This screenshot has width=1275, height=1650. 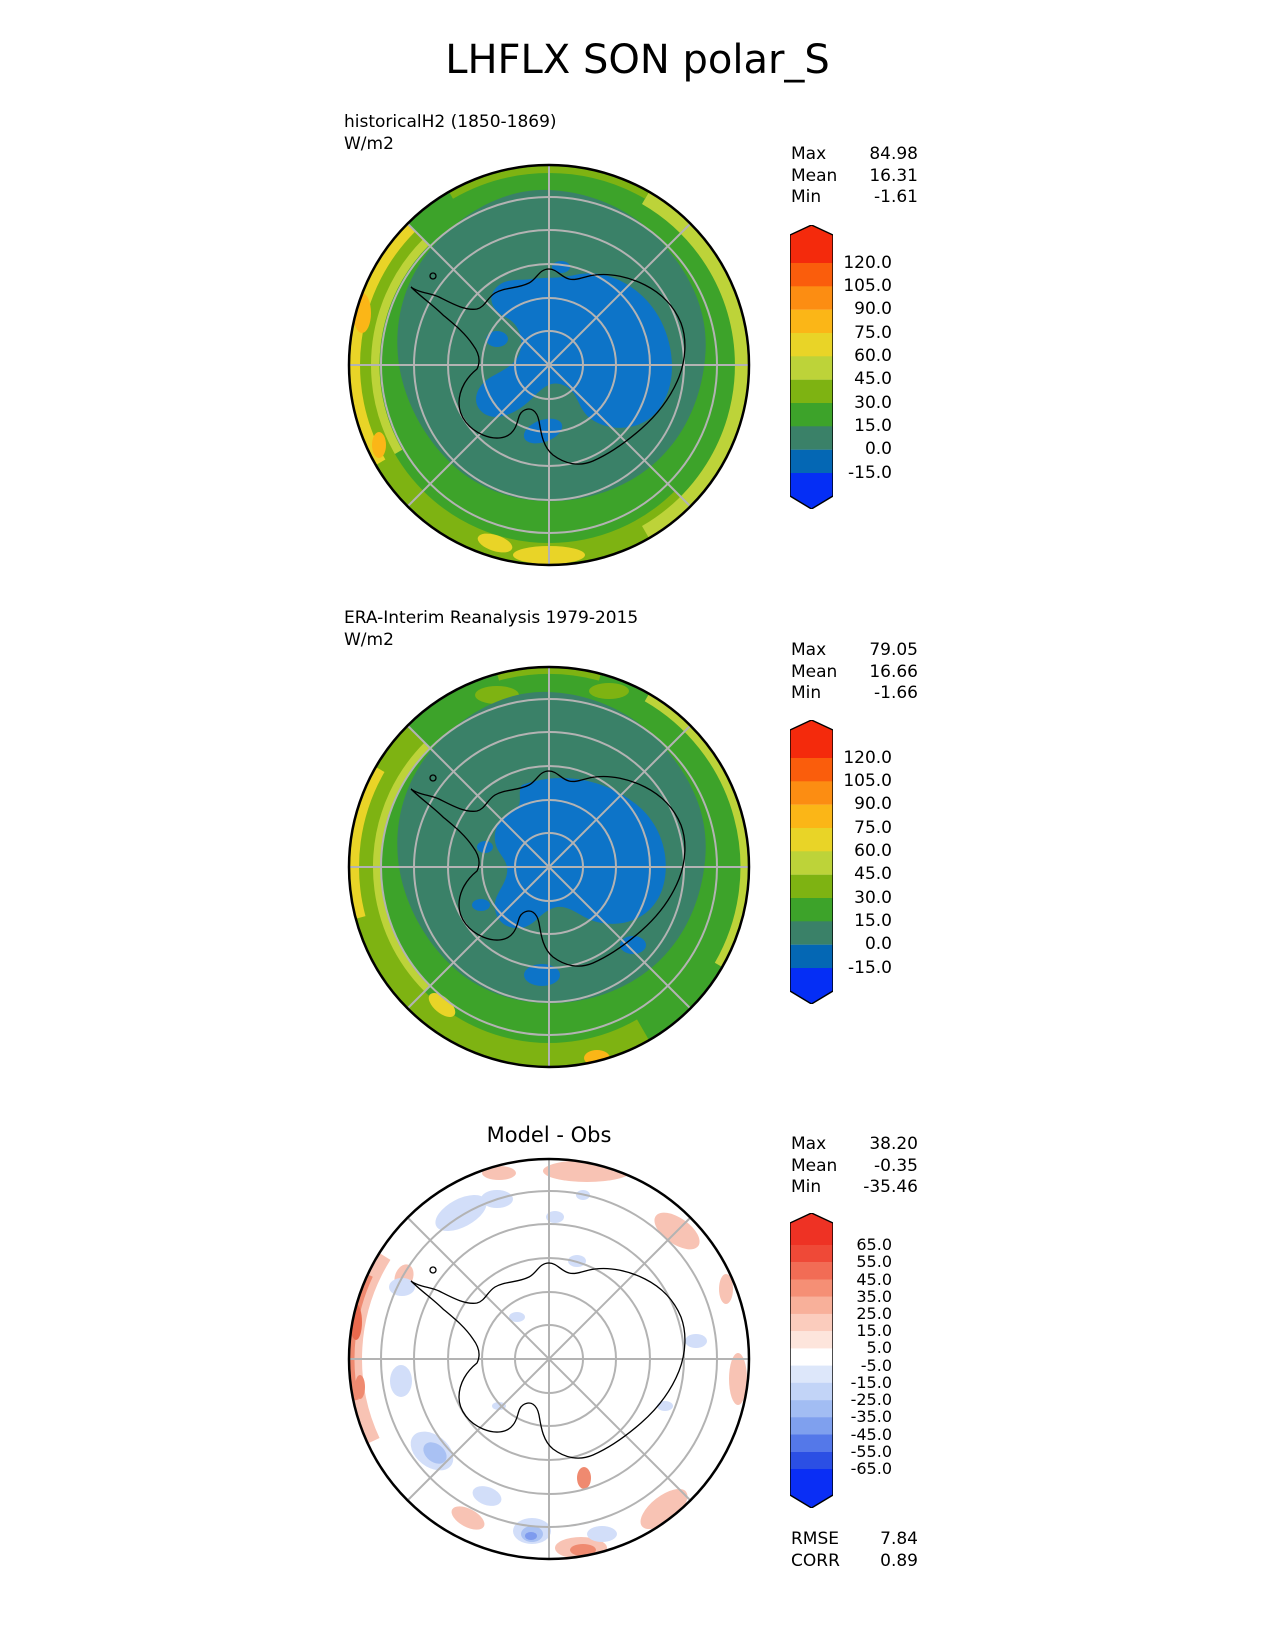 What do you see at coordinates (450, 122) in the screenshot?
I see `panel1-title: historicalH2 (1850-1869)` at bounding box center [450, 122].